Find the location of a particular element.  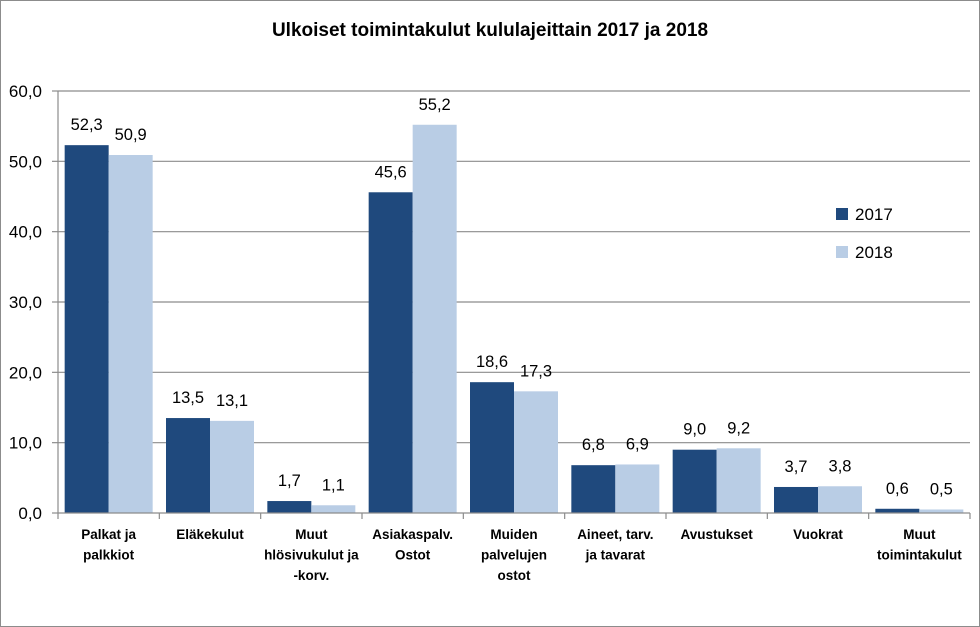

data-label-2017: 52,3 is located at coordinates (87, 125).